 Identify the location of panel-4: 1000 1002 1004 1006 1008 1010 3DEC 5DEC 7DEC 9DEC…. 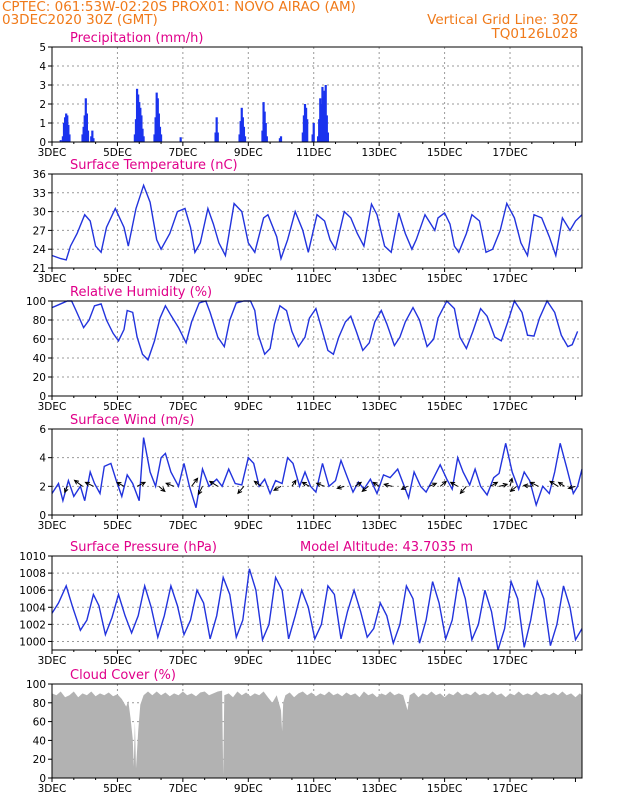
(301, 603).